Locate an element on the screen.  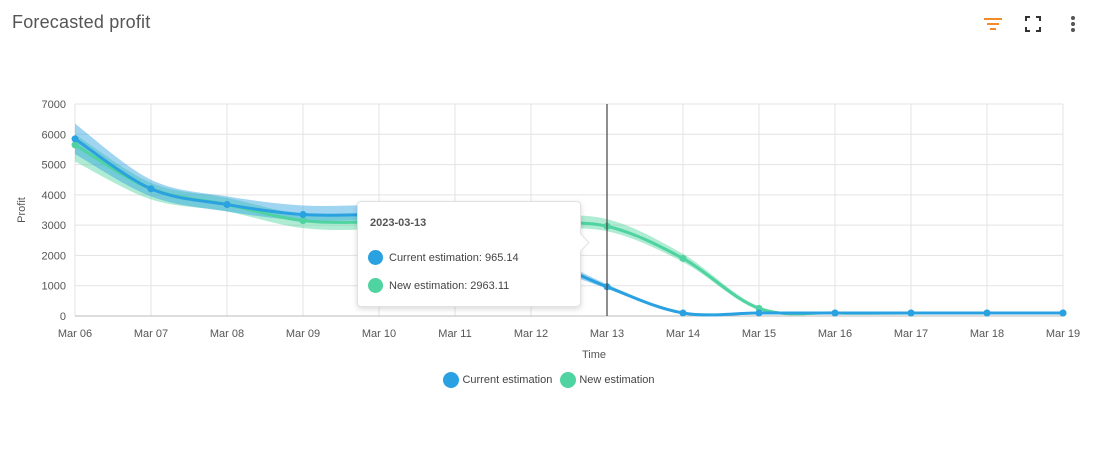
tooltip-row-new: New estimation: 2963.11 is located at coordinates (438, 285).